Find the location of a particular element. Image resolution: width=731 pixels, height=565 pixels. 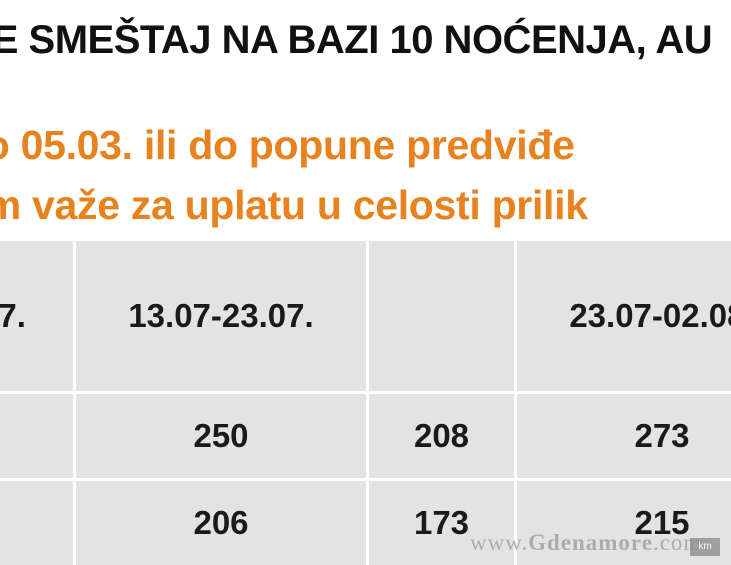

watermark-brand: Gdenamore is located at coordinates (590, 542).